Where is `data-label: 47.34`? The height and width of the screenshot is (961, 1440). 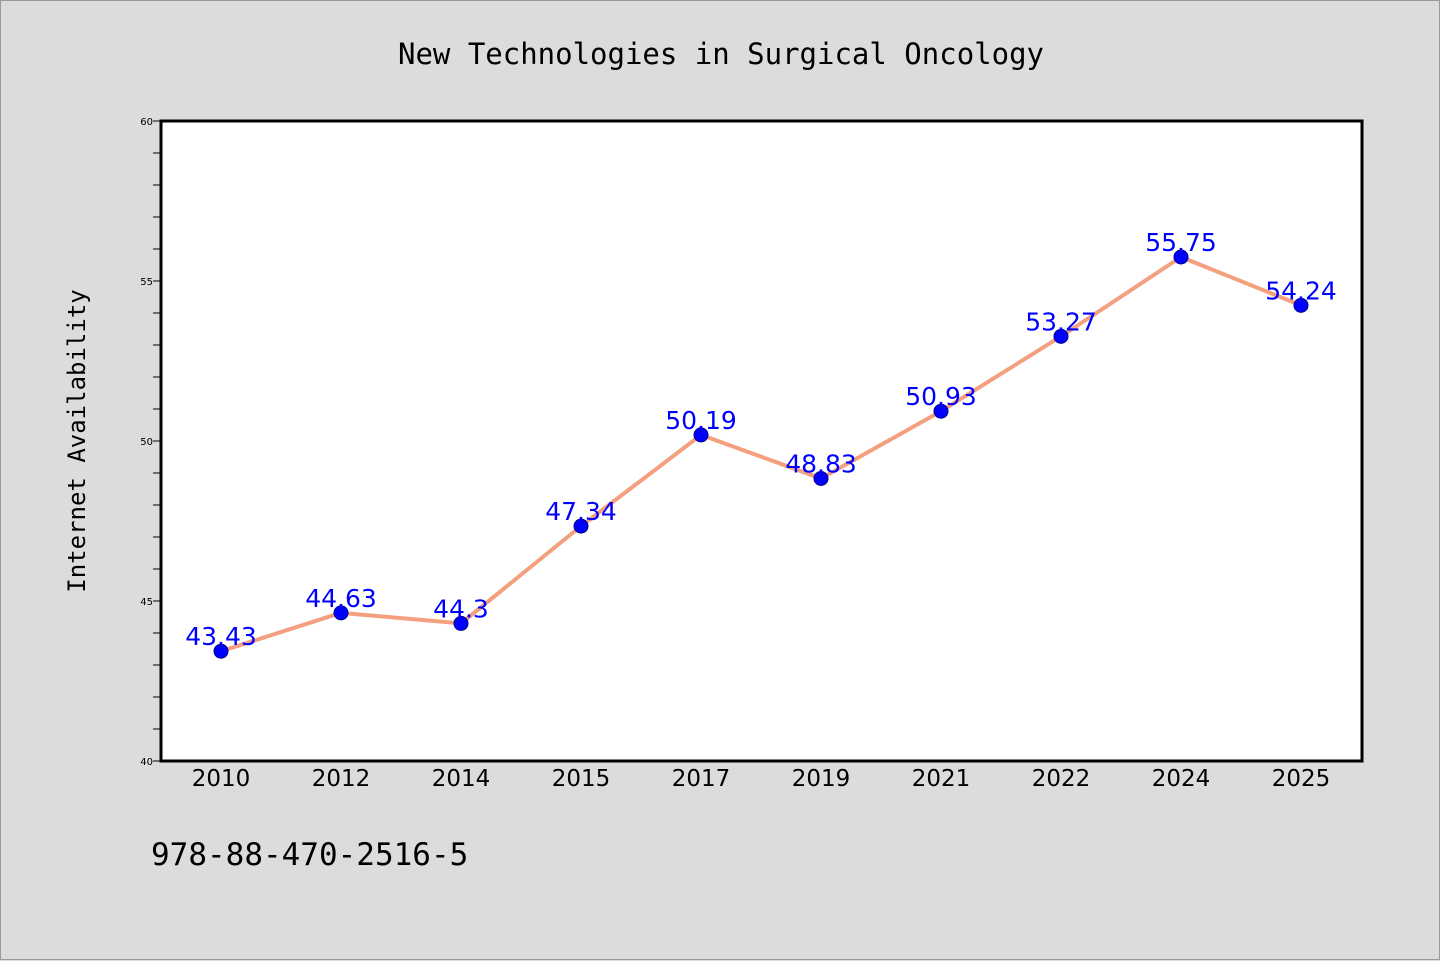 data-label: 47.34 is located at coordinates (581, 511).